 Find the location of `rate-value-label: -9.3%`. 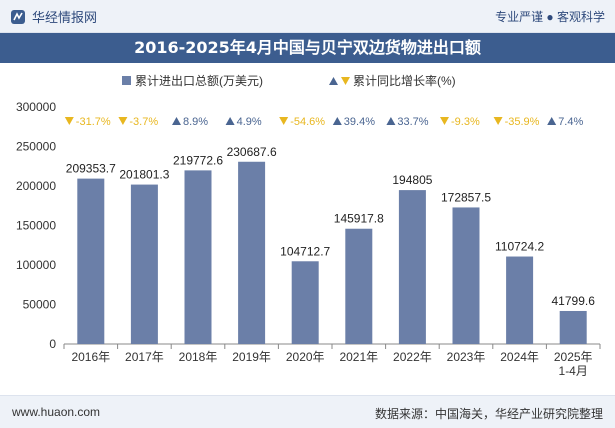

rate-value-label: -9.3% is located at coordinates (465, 122).